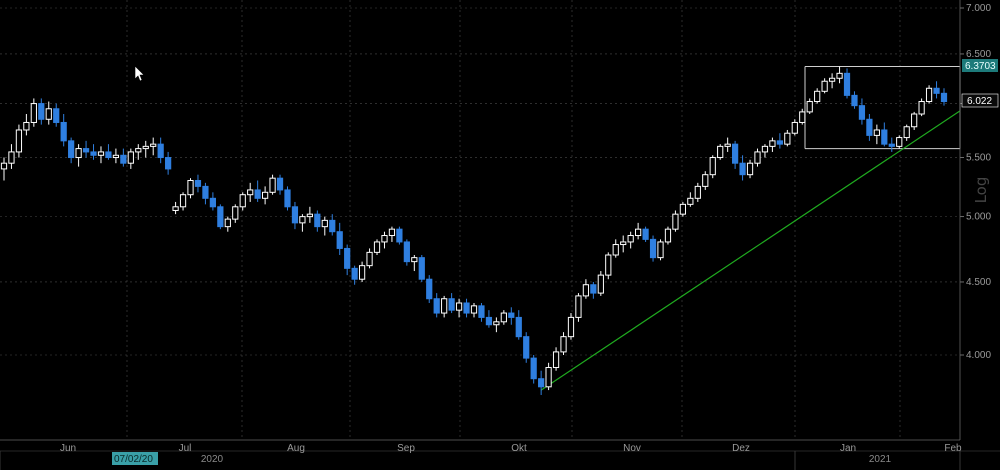 The height and width of the screenshot is (470, 1000). Describe the element at coordinates (978, 355) in the screenshot. I see `y-tick-label: 4.000` at that location.